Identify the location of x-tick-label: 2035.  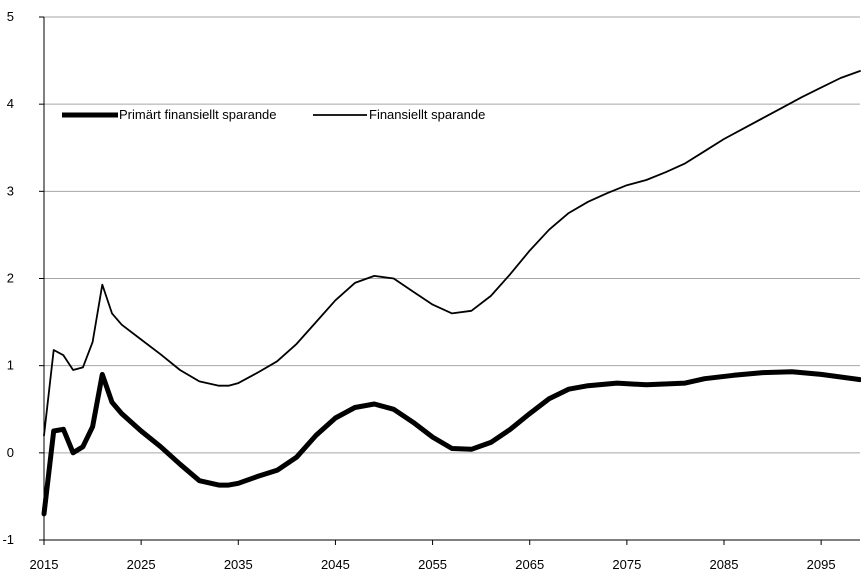
(238, 564).